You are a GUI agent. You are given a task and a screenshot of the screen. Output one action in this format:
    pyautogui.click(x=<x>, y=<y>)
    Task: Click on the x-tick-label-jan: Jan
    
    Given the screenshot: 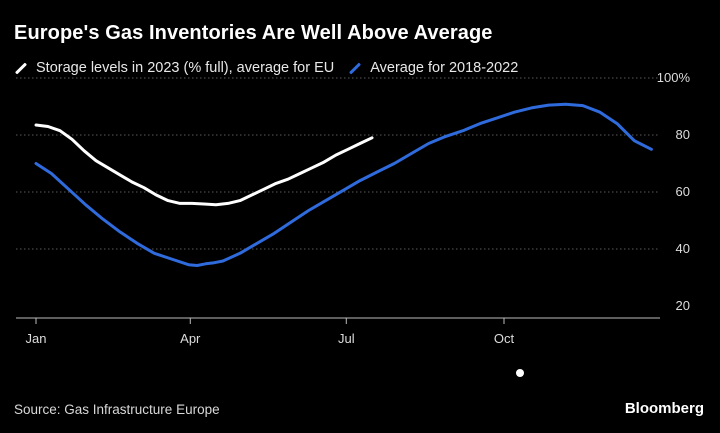 What is the action you would take?
    pyautogui.click(x=36, y=338)
    